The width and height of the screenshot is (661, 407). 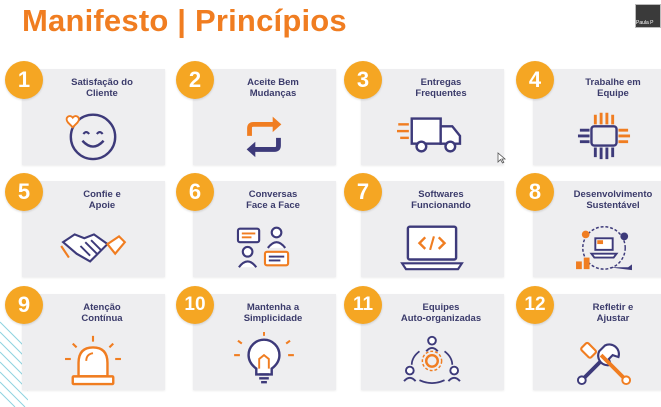 I want to click on laptop-code-icon, so click(x=432, y=248).